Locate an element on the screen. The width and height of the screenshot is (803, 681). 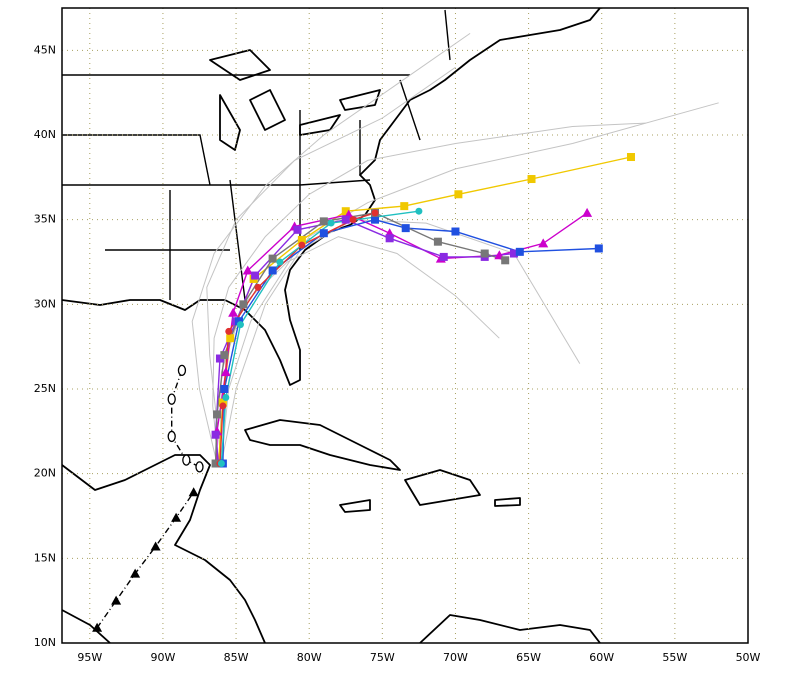
x-tick-label: 70W is located at coordinates (455, 657).